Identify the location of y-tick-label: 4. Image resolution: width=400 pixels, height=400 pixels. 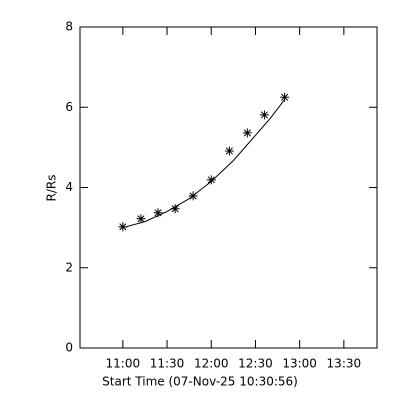
(69, 187).